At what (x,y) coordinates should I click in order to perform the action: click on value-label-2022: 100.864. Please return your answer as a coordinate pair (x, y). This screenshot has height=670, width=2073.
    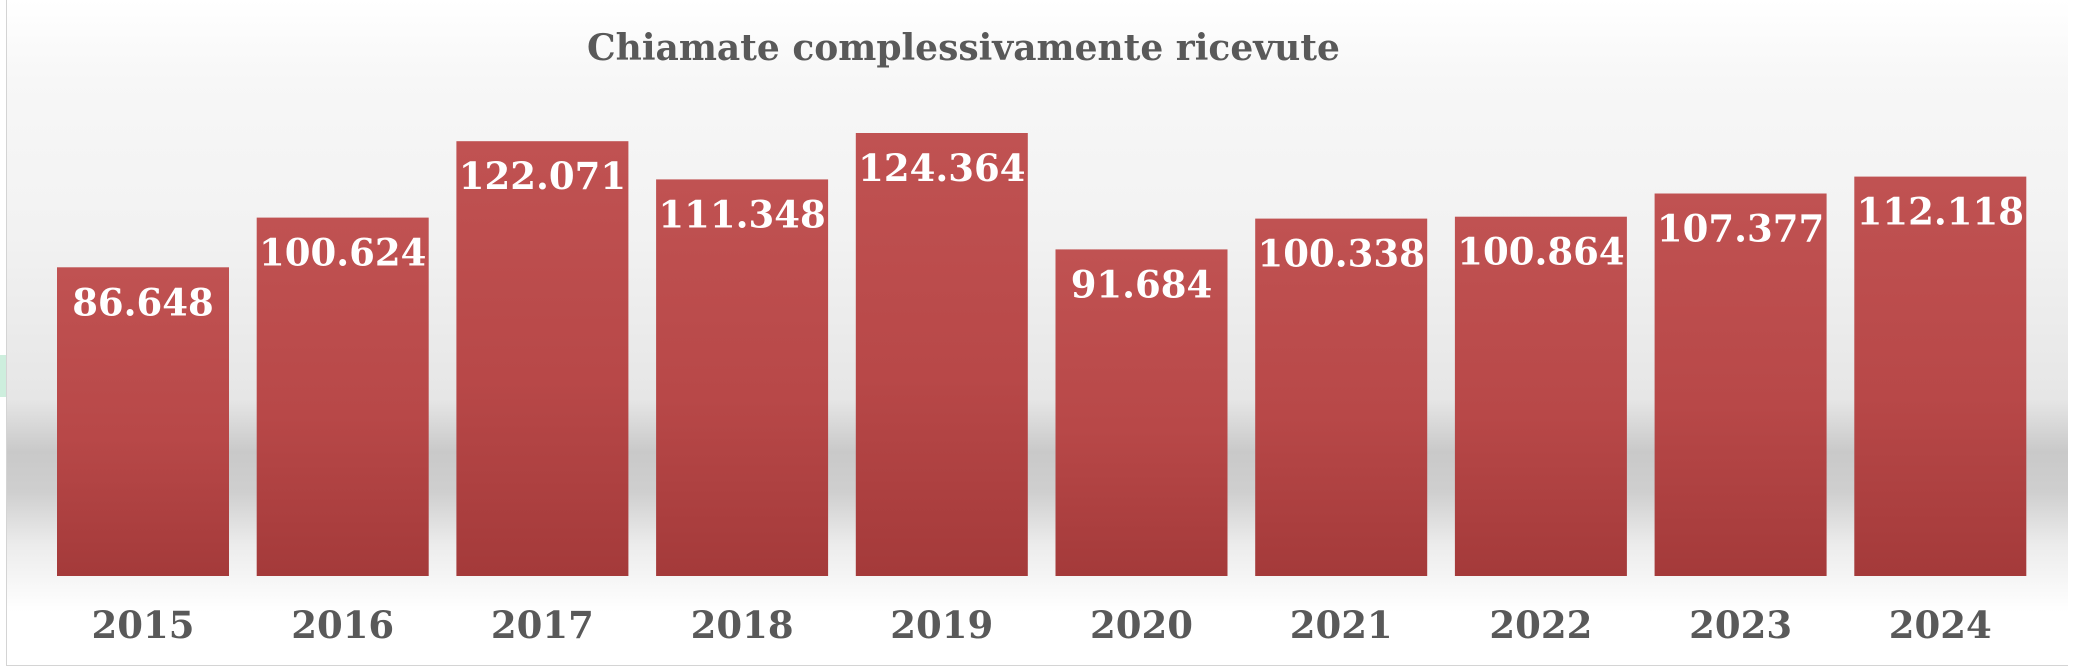
    Looking at the image, I should click on (1540, 252).